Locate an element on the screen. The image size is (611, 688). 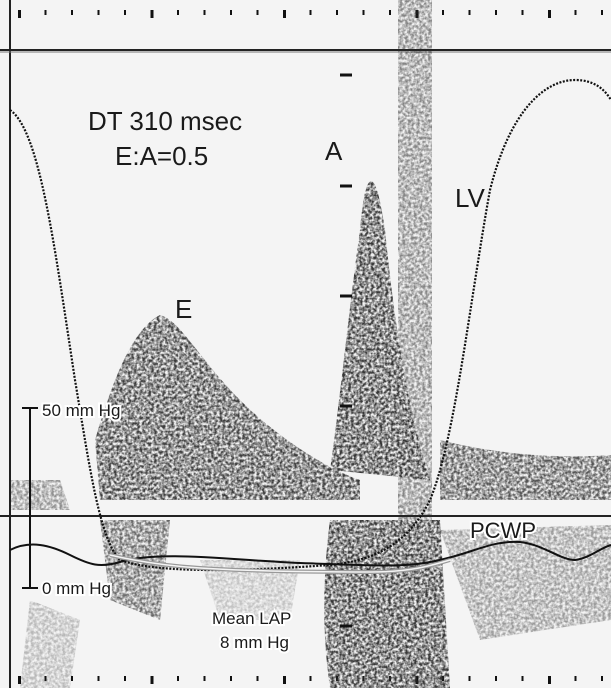
artifact-column is located at coordinates (415, 260).